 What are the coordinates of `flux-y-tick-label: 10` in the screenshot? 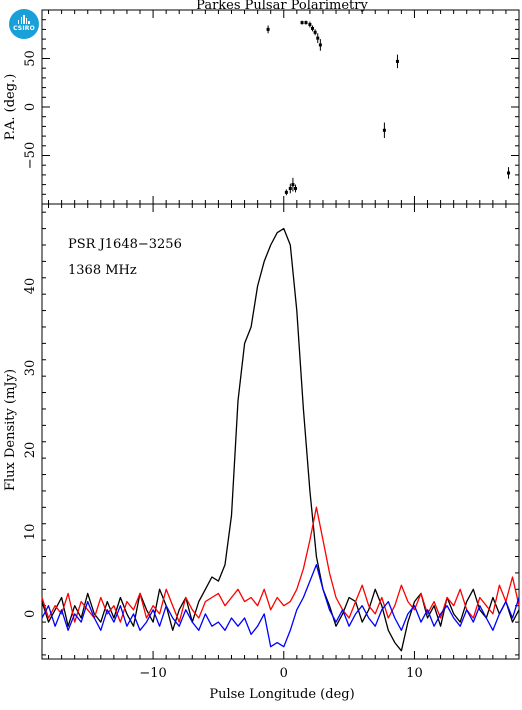 It's located at (30, 532).